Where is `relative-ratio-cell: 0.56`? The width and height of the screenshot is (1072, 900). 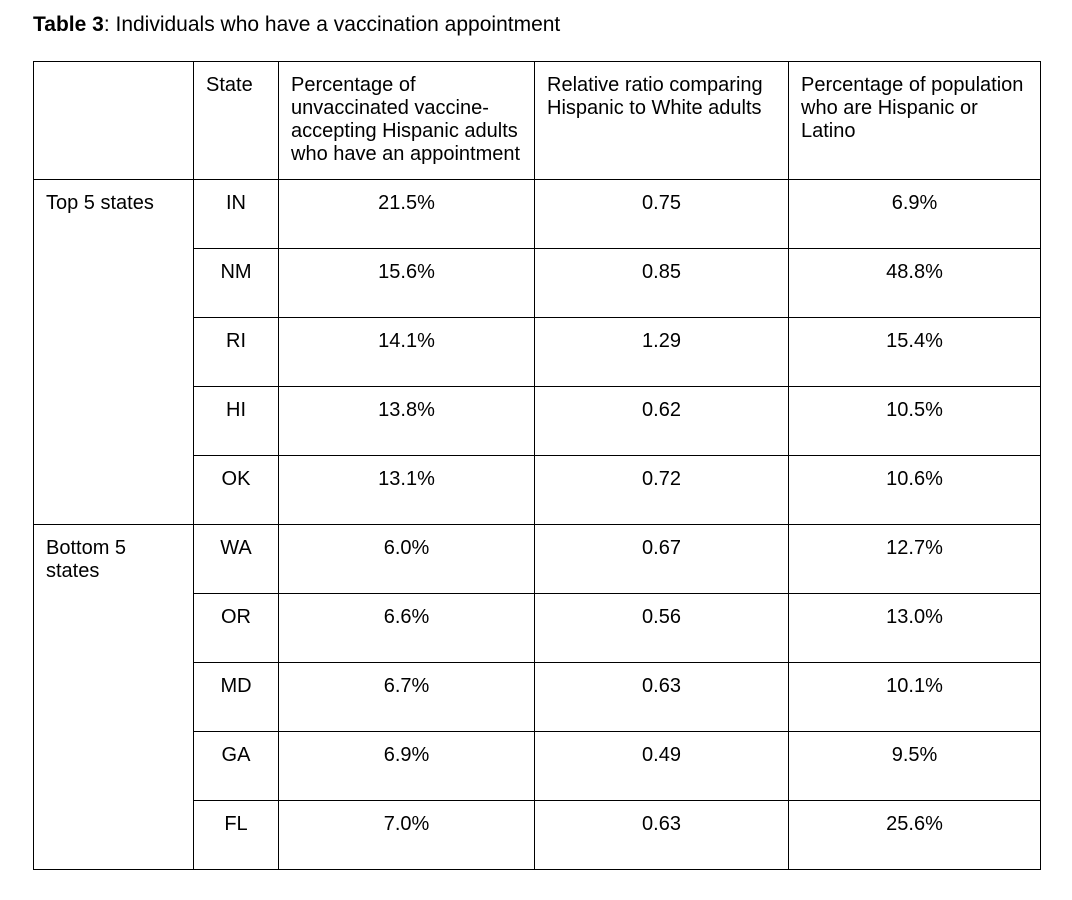
relative-ratio-cell: 0.56 is located at coordinates (661, 628).